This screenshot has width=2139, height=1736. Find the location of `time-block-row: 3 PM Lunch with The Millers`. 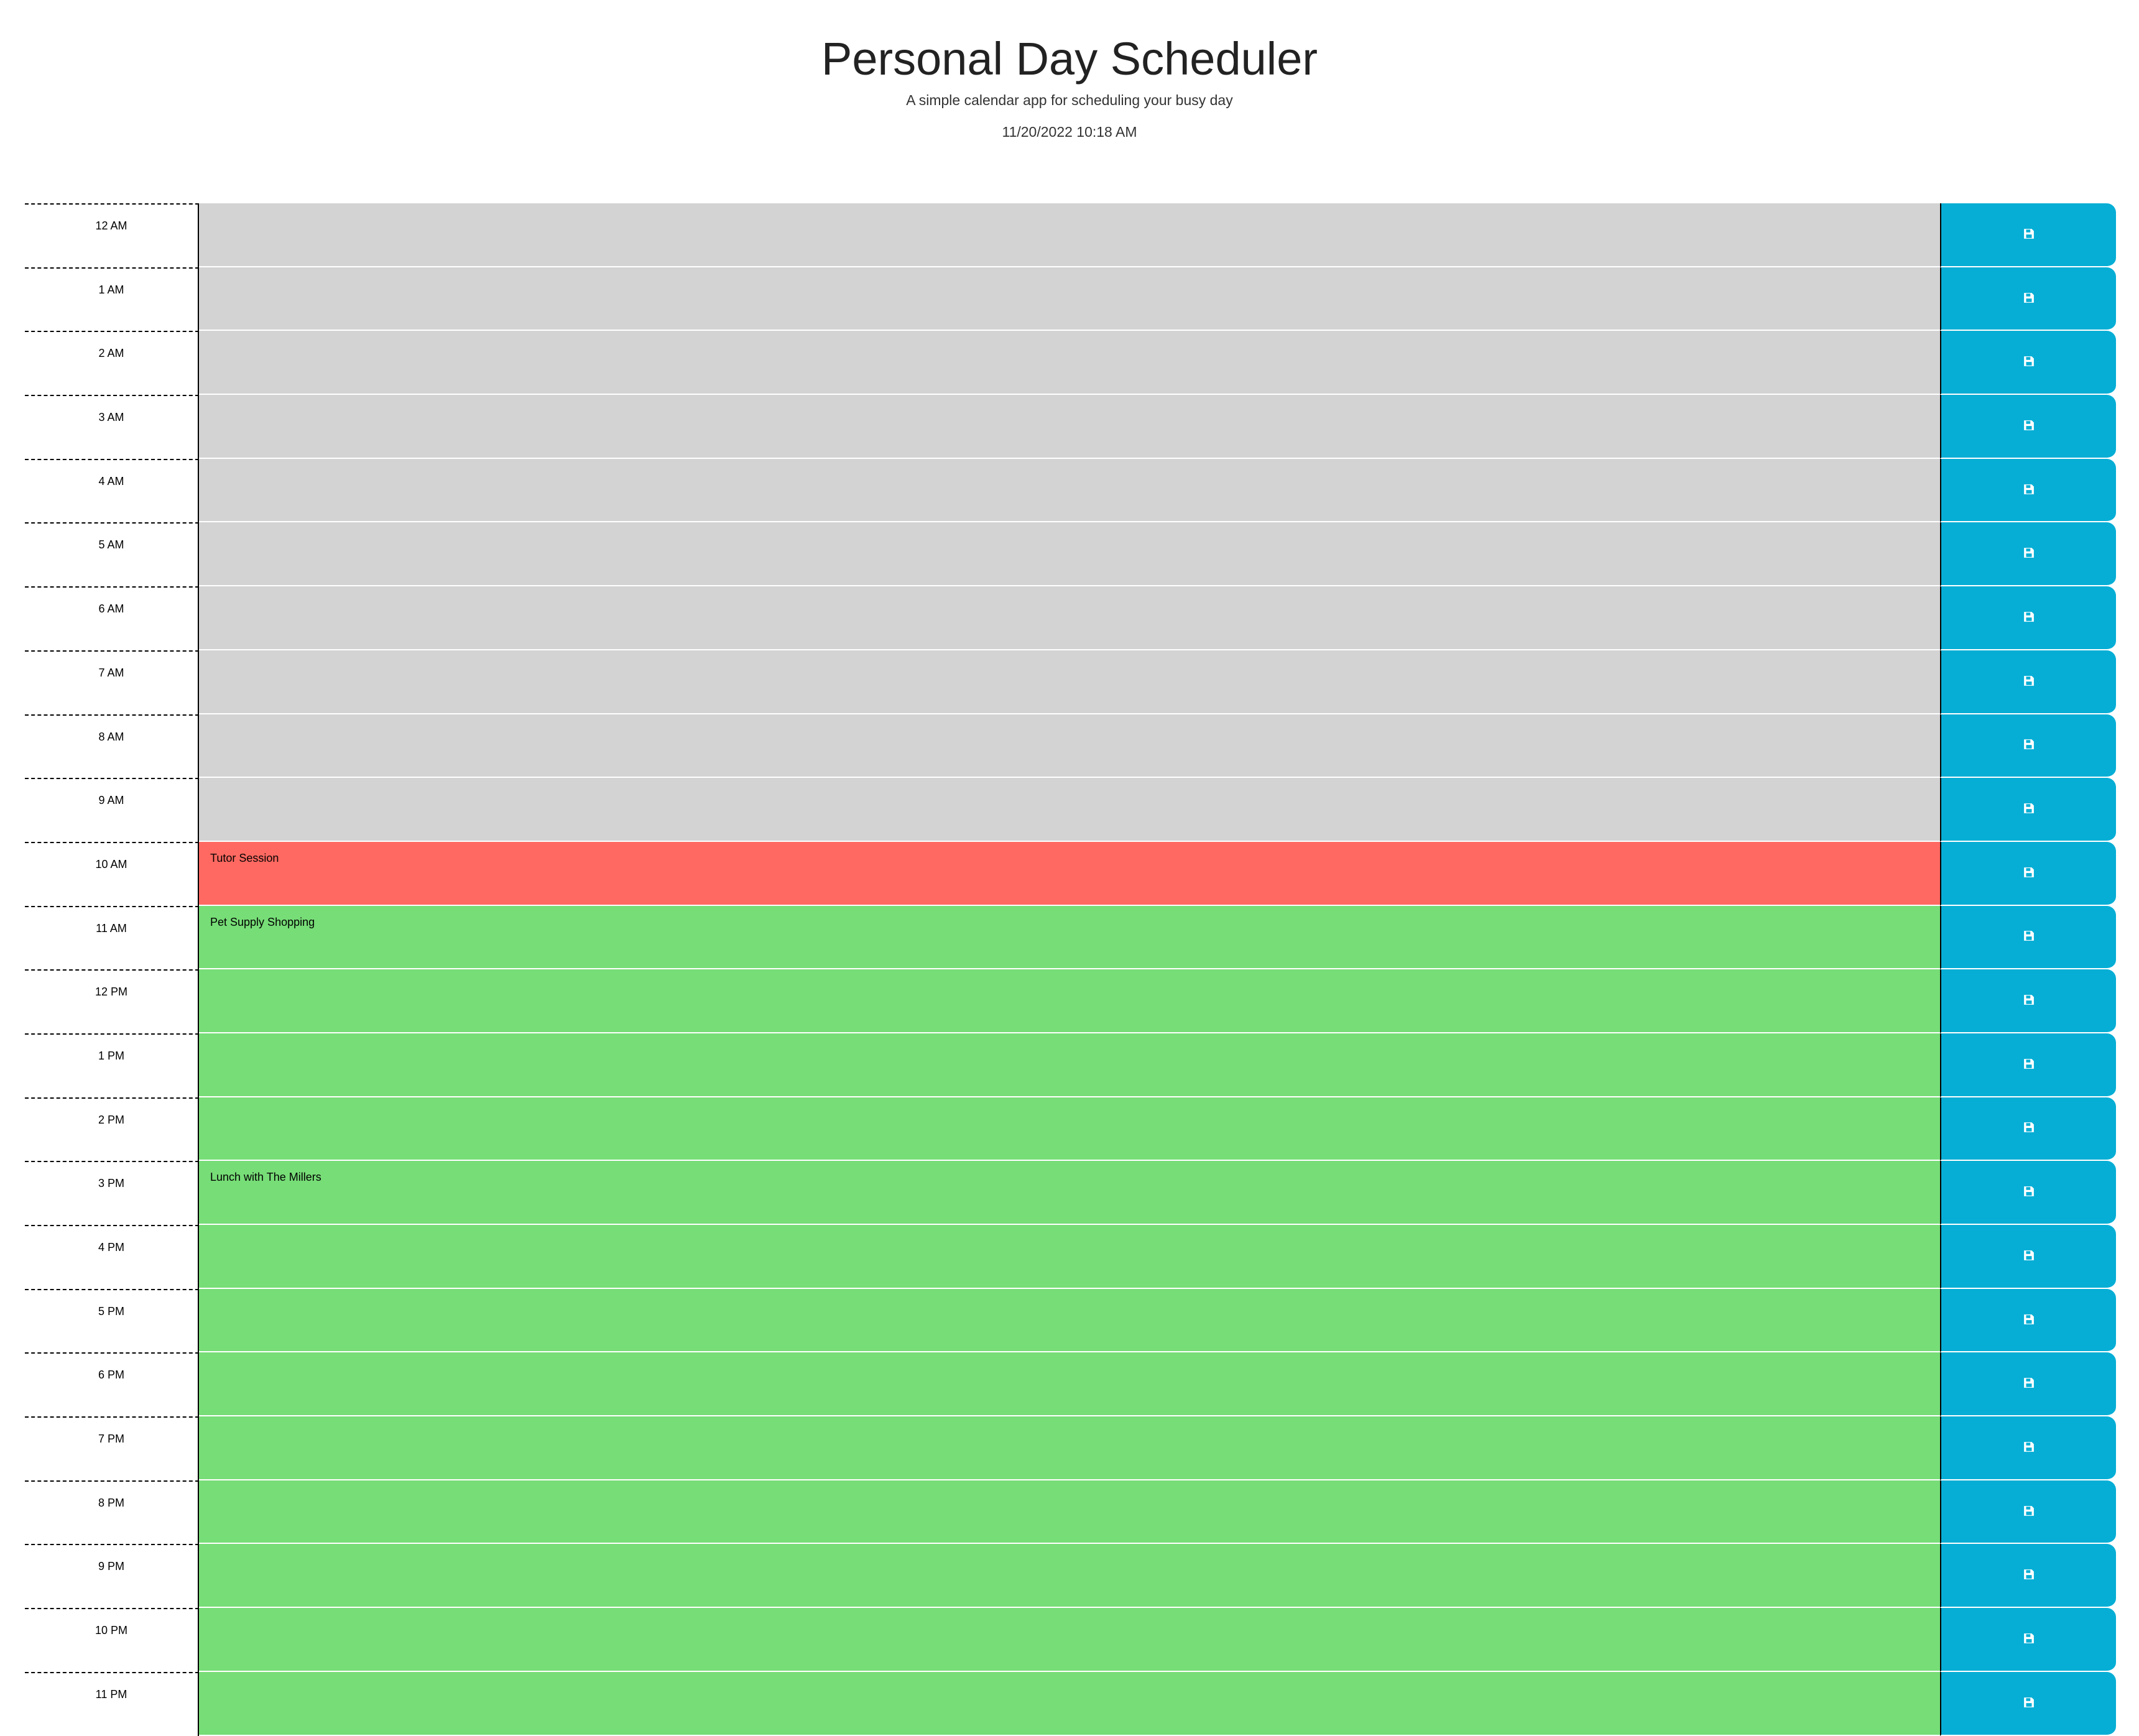

time-block-row: 3 PM Lunch with The Millers is located at coordinates (1070, 1193).